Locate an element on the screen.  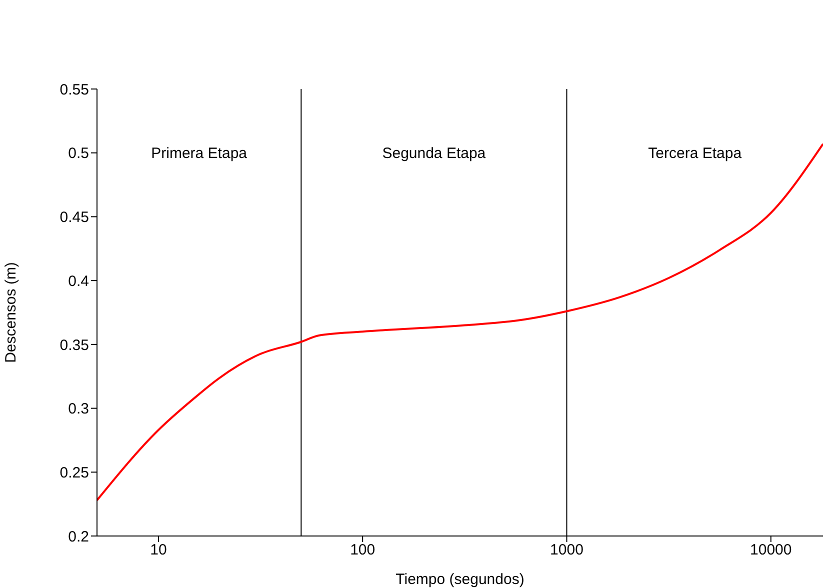
annotation: Primera Etapa is located at coordinates (199, 153).